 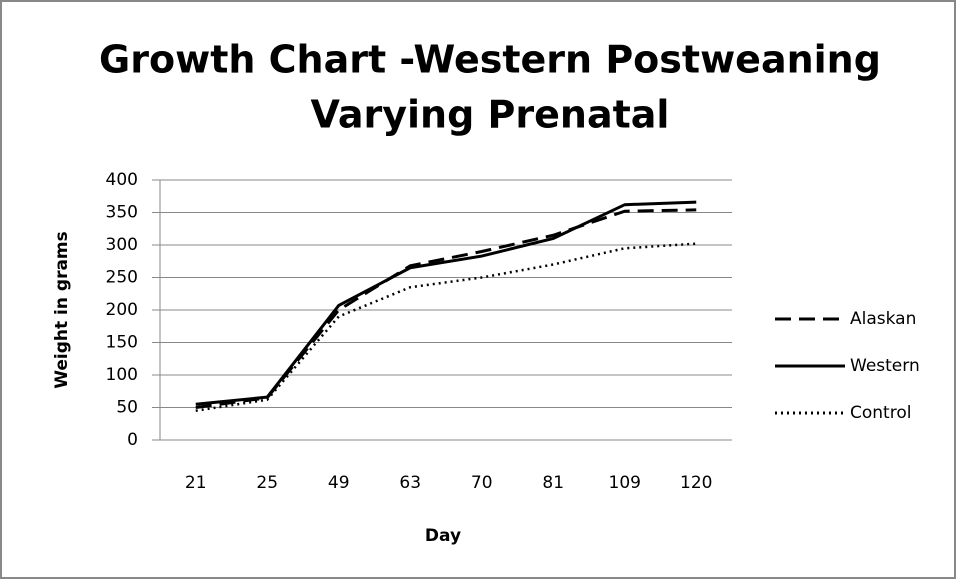 I want to click on y-tick-label: 300, so click(x=122, y=245).